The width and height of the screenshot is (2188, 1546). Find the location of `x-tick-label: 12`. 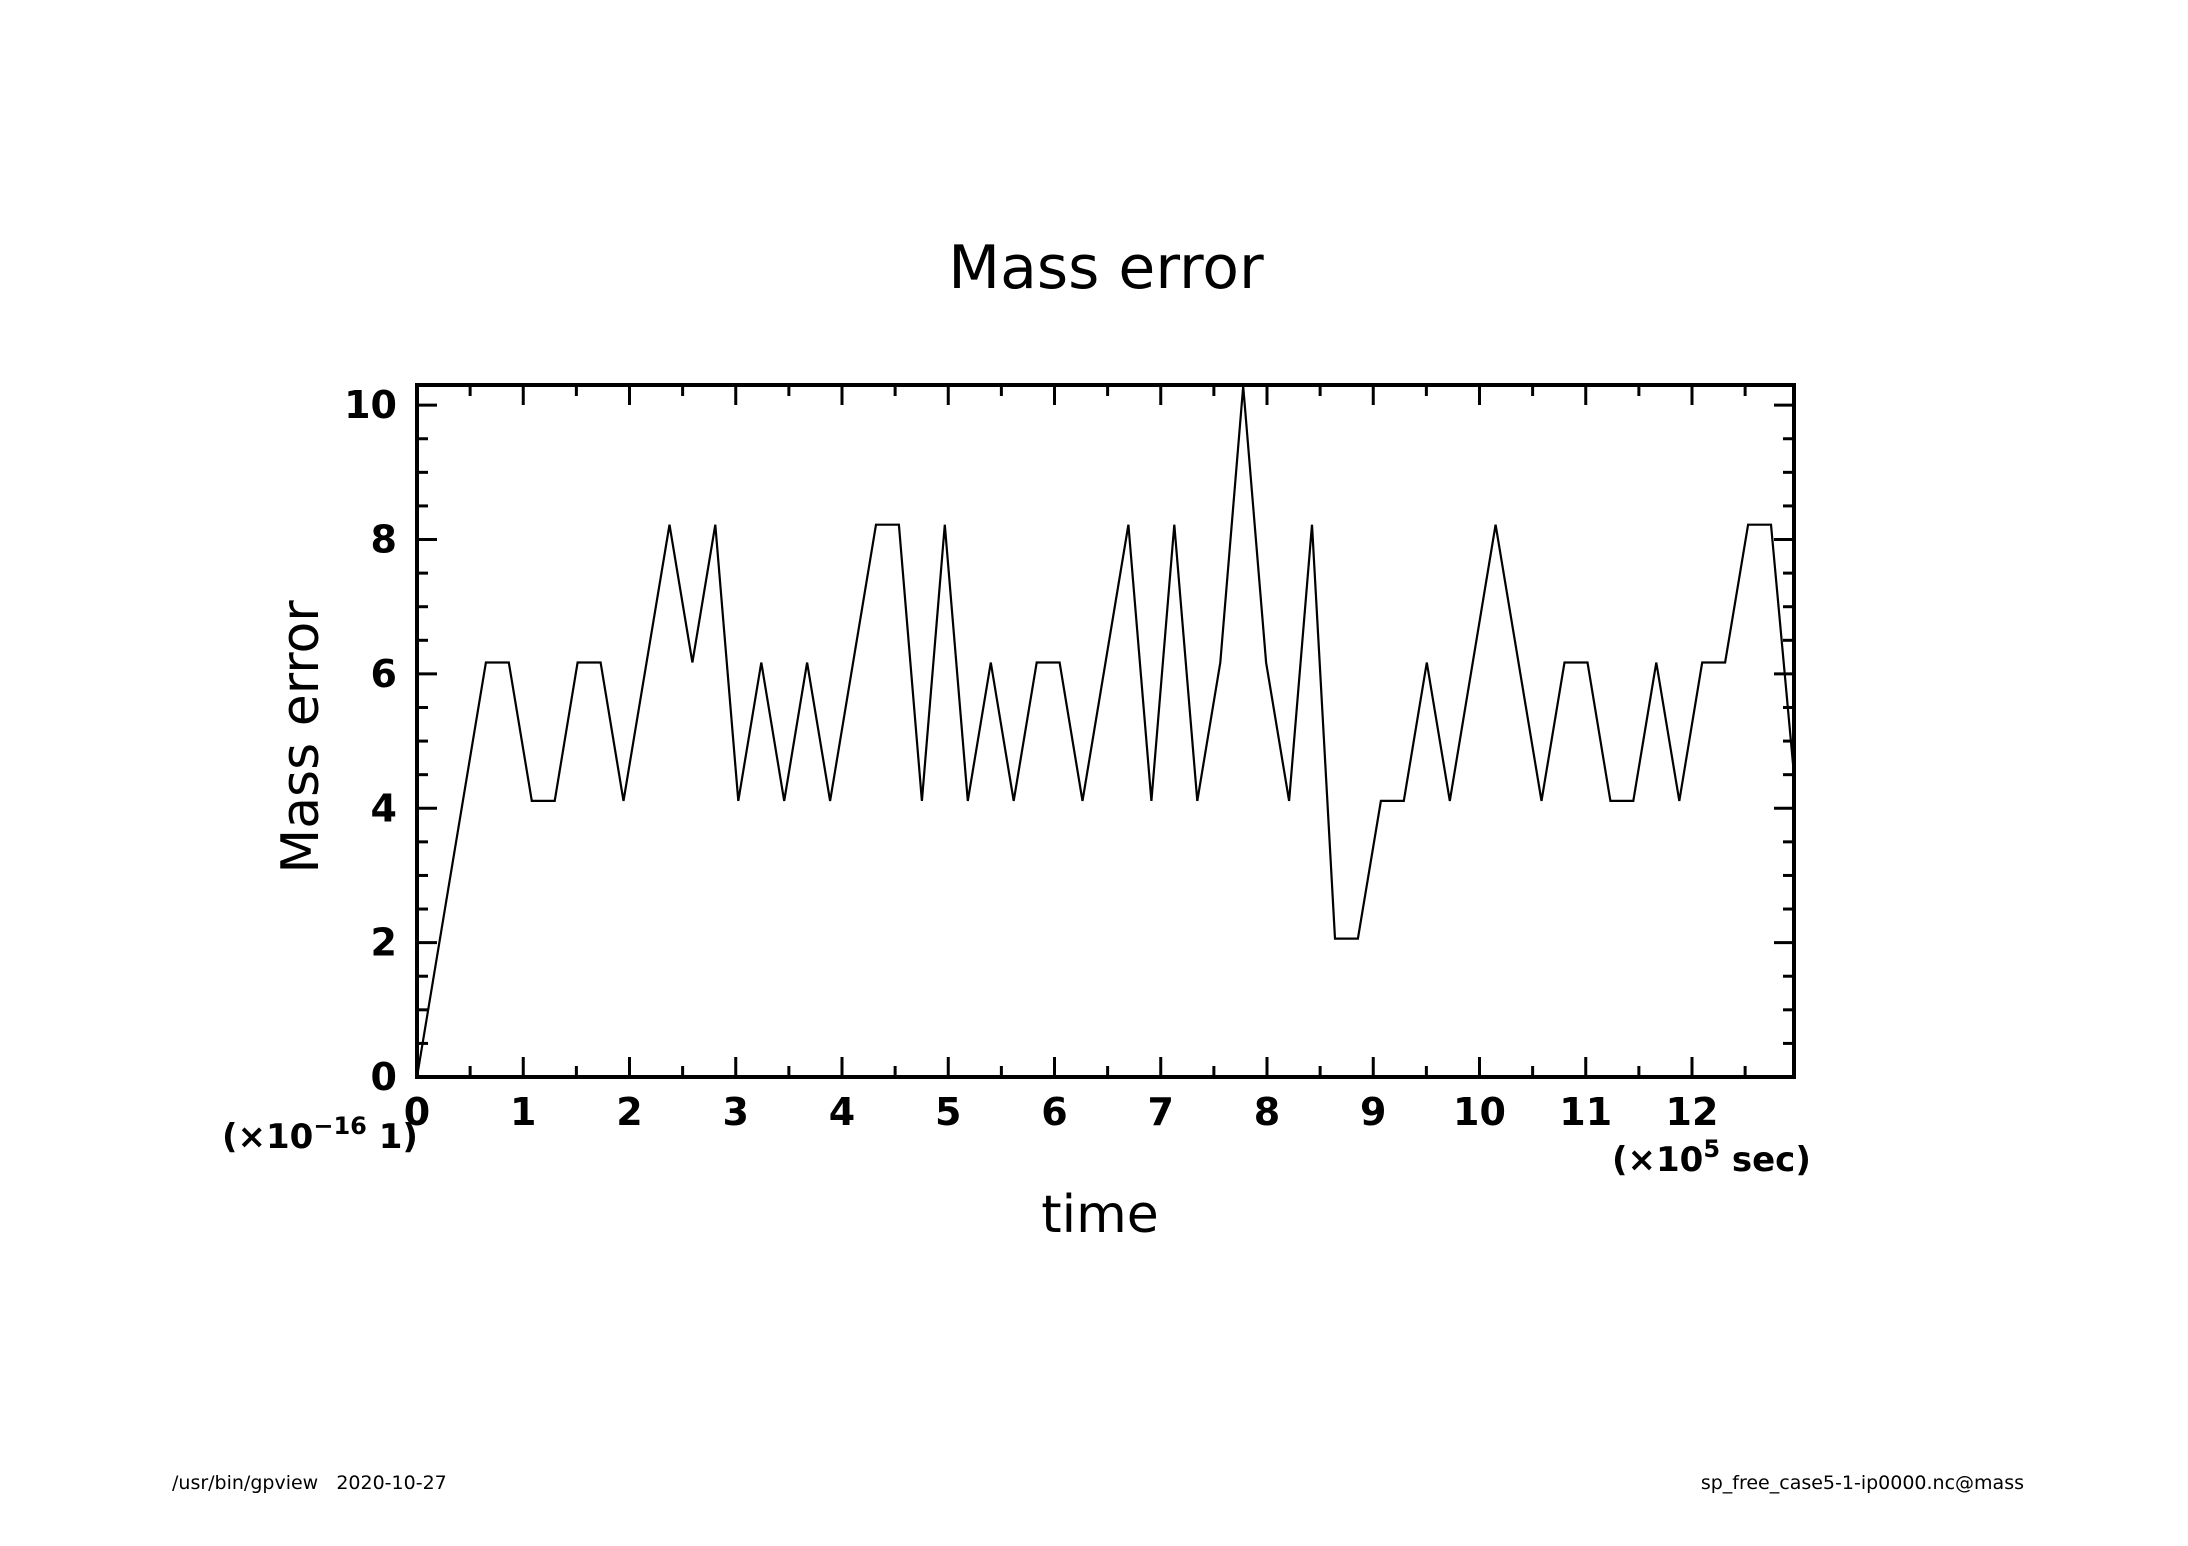

x-tick-label: 12 is located at coordinates (1692, 1112).